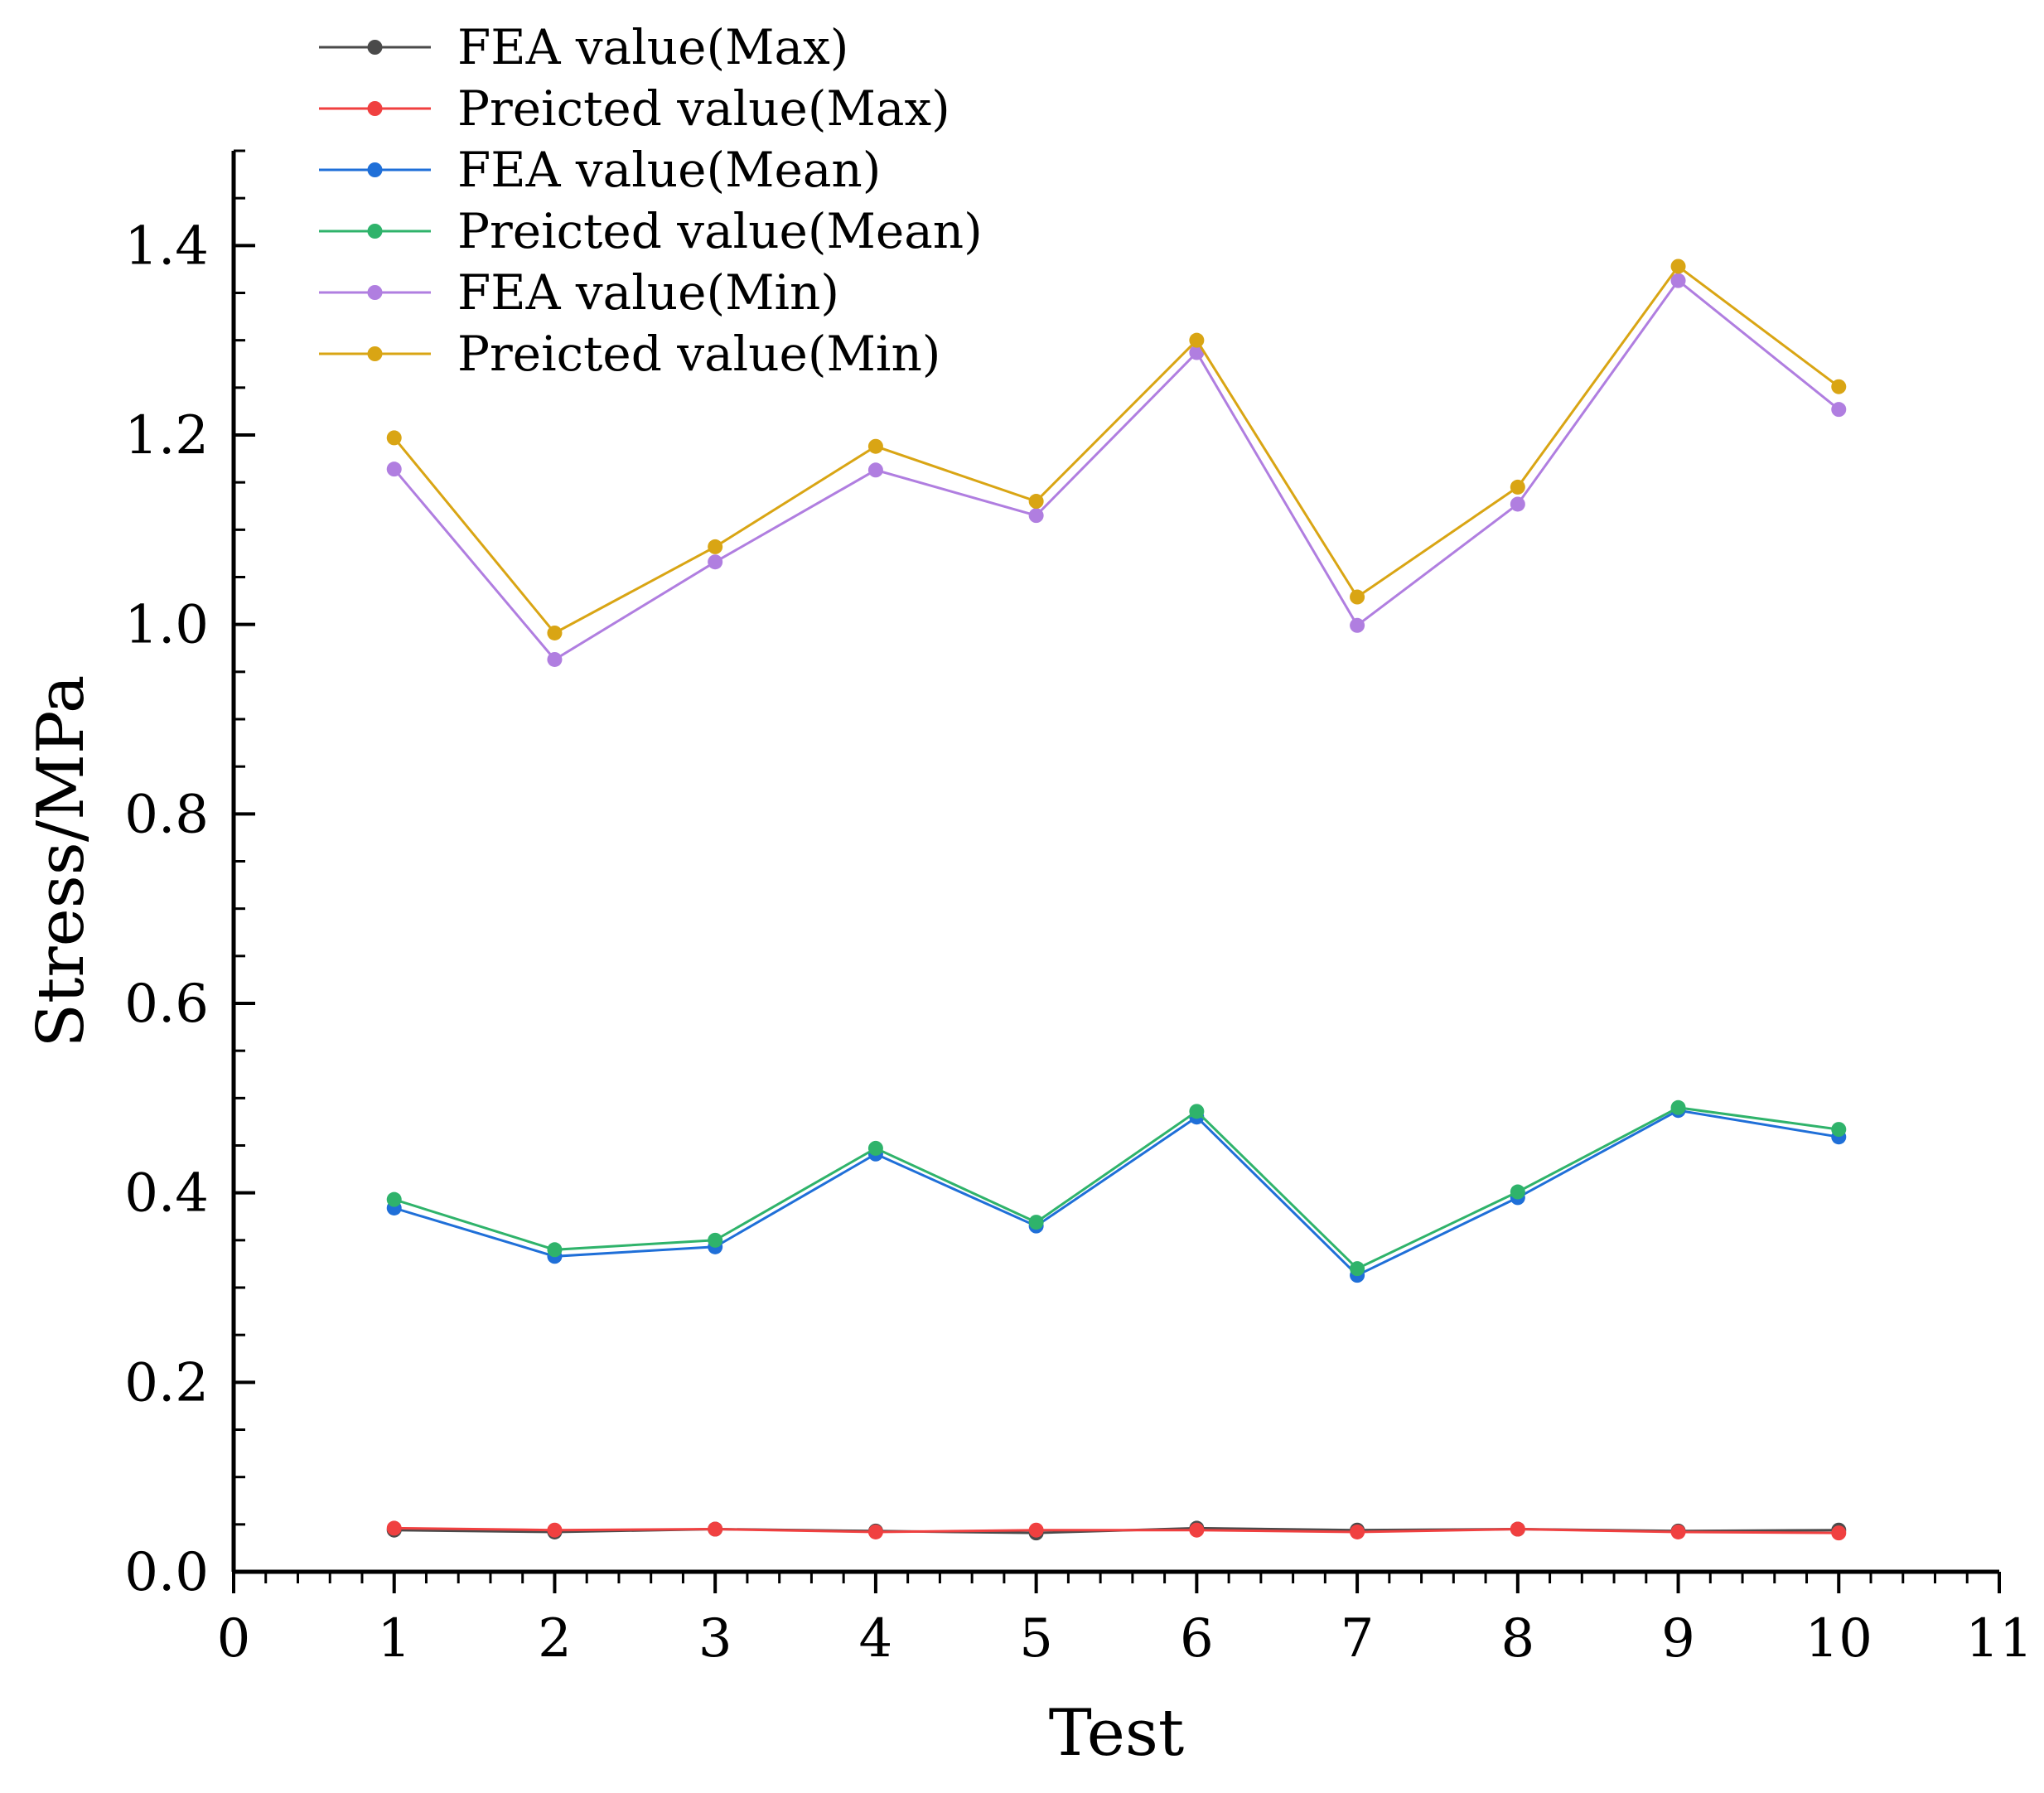  What do you see at coordinates (555, 1639) in the screenshot?
I see `x-tick-label: 2` at bounding box center [555, 1639].